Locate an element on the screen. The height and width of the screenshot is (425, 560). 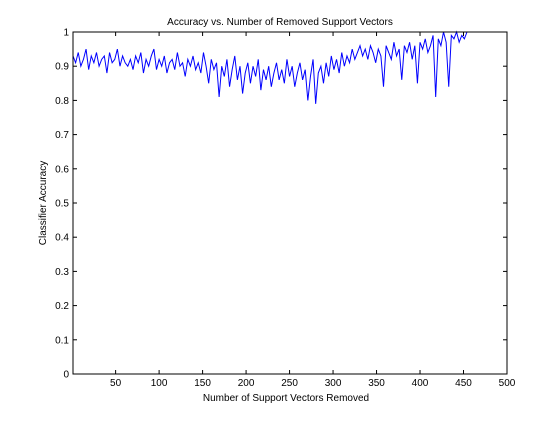
x-tick-label: 500 is located at coordinates (507, 383).